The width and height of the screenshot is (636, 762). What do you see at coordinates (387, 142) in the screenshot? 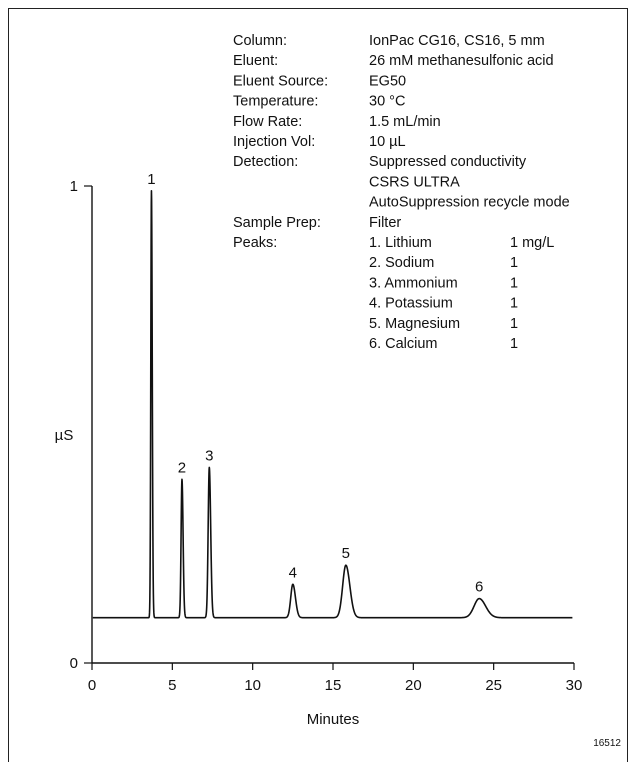
I see `condition-value: 10 µL` at bounding box center [387, 142].